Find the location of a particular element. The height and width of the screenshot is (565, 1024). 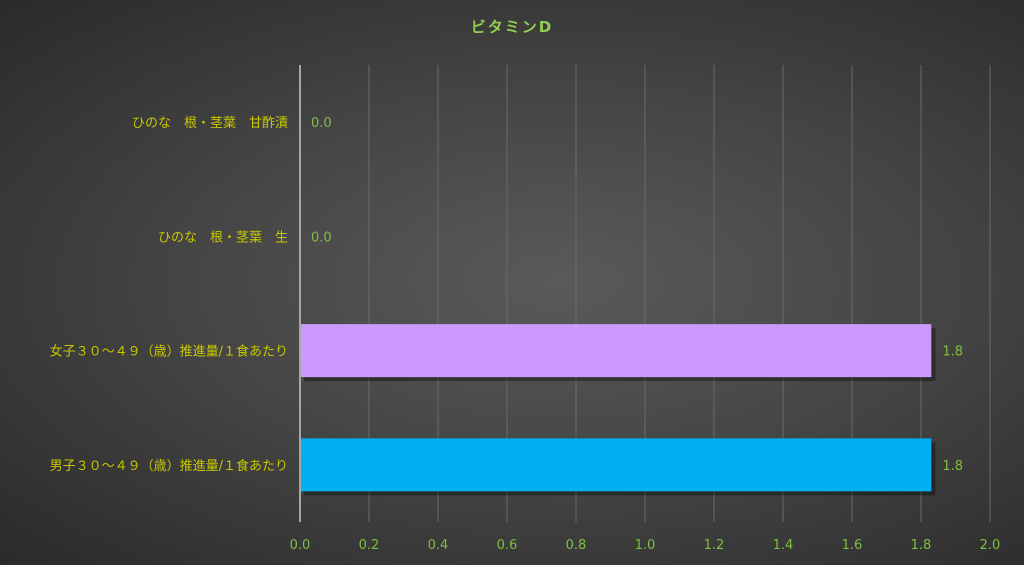

category-label: 女子３０～４９（歳）推進量/１食あたり is located at coordinates (169, 352).